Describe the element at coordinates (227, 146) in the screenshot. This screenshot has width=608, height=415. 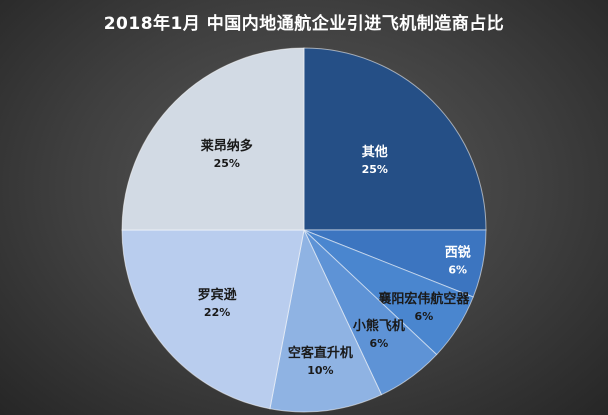
I see `slice-label: 莱昂纳多` at that location.